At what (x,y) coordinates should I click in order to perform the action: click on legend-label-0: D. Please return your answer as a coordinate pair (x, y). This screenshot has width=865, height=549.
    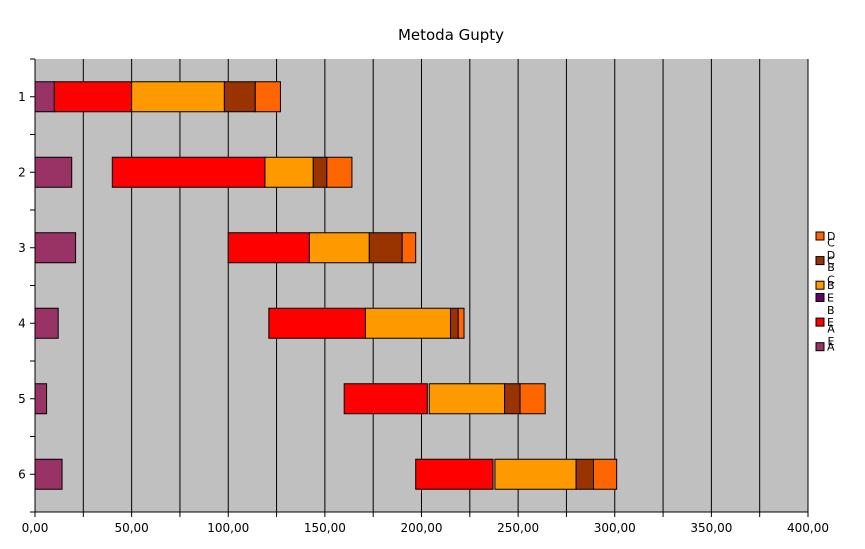
    Looking at the image, I should click on (831, 236).